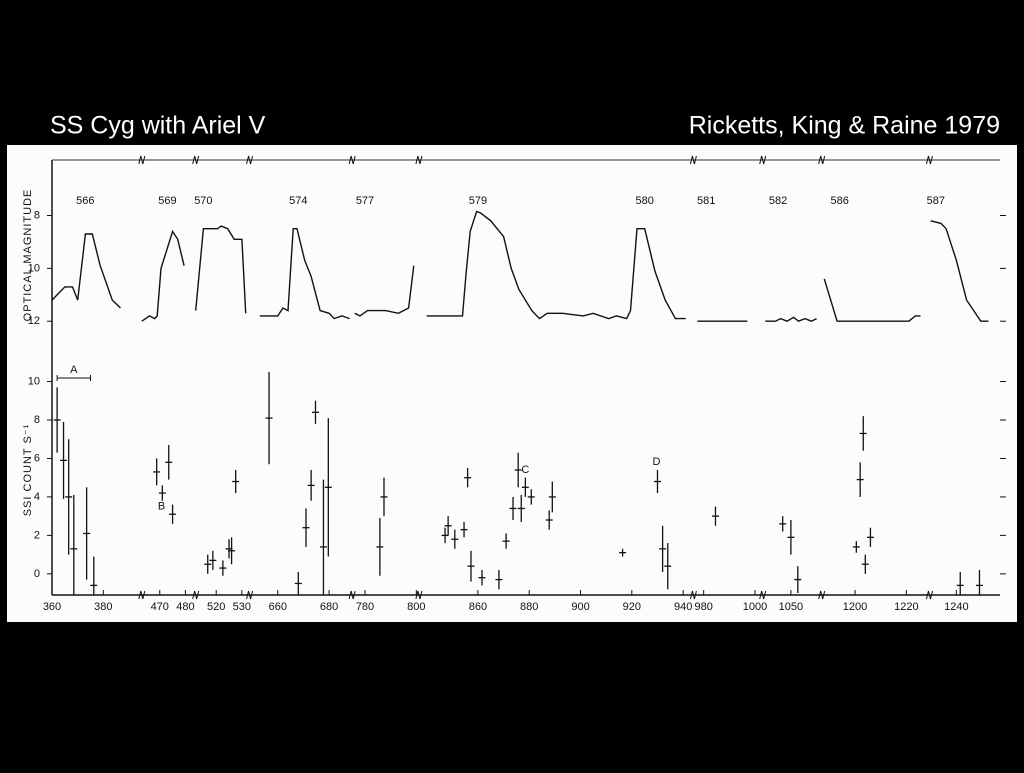  Describe the element at coordinates (167, 201) in the screenshot. I see `outburst-label: 569` at that location.